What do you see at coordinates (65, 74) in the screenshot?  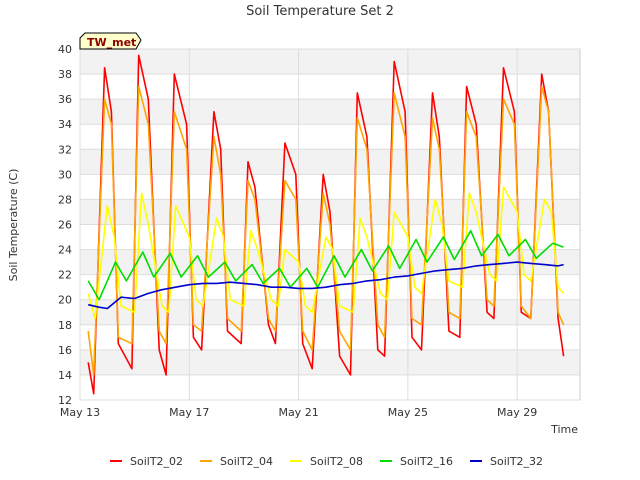 I see `y-tick-label: 38` at bounding box center [65, 74].